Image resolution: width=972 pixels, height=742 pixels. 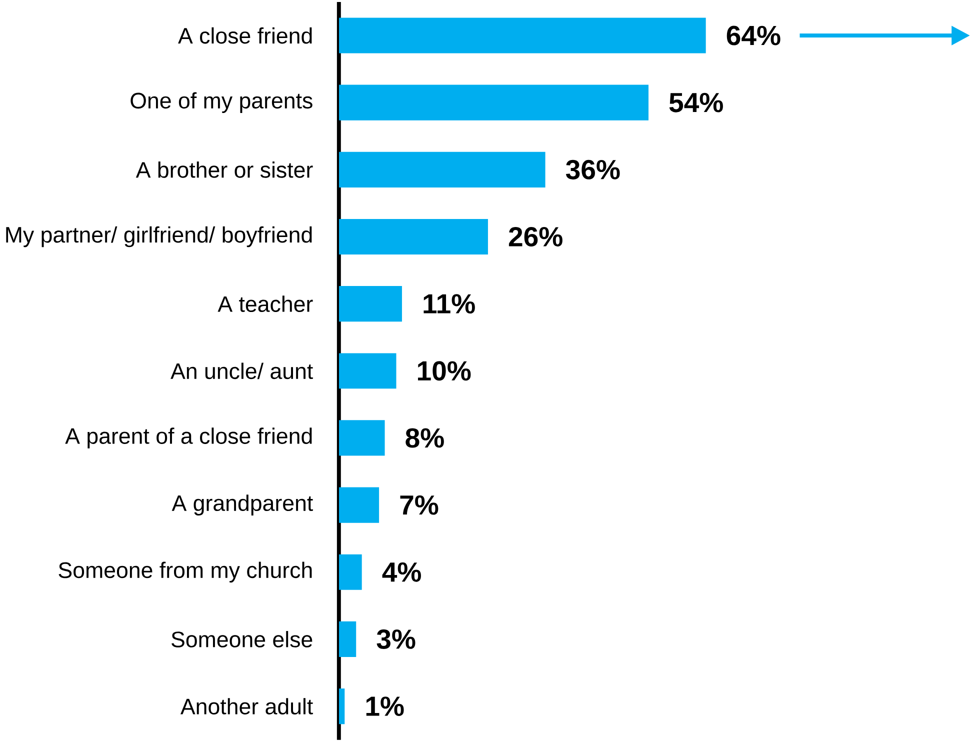 What do you see at coordinates (401, 572) in the screenshot?
I see `data-label: 4%` at bounding box center [401, 572].